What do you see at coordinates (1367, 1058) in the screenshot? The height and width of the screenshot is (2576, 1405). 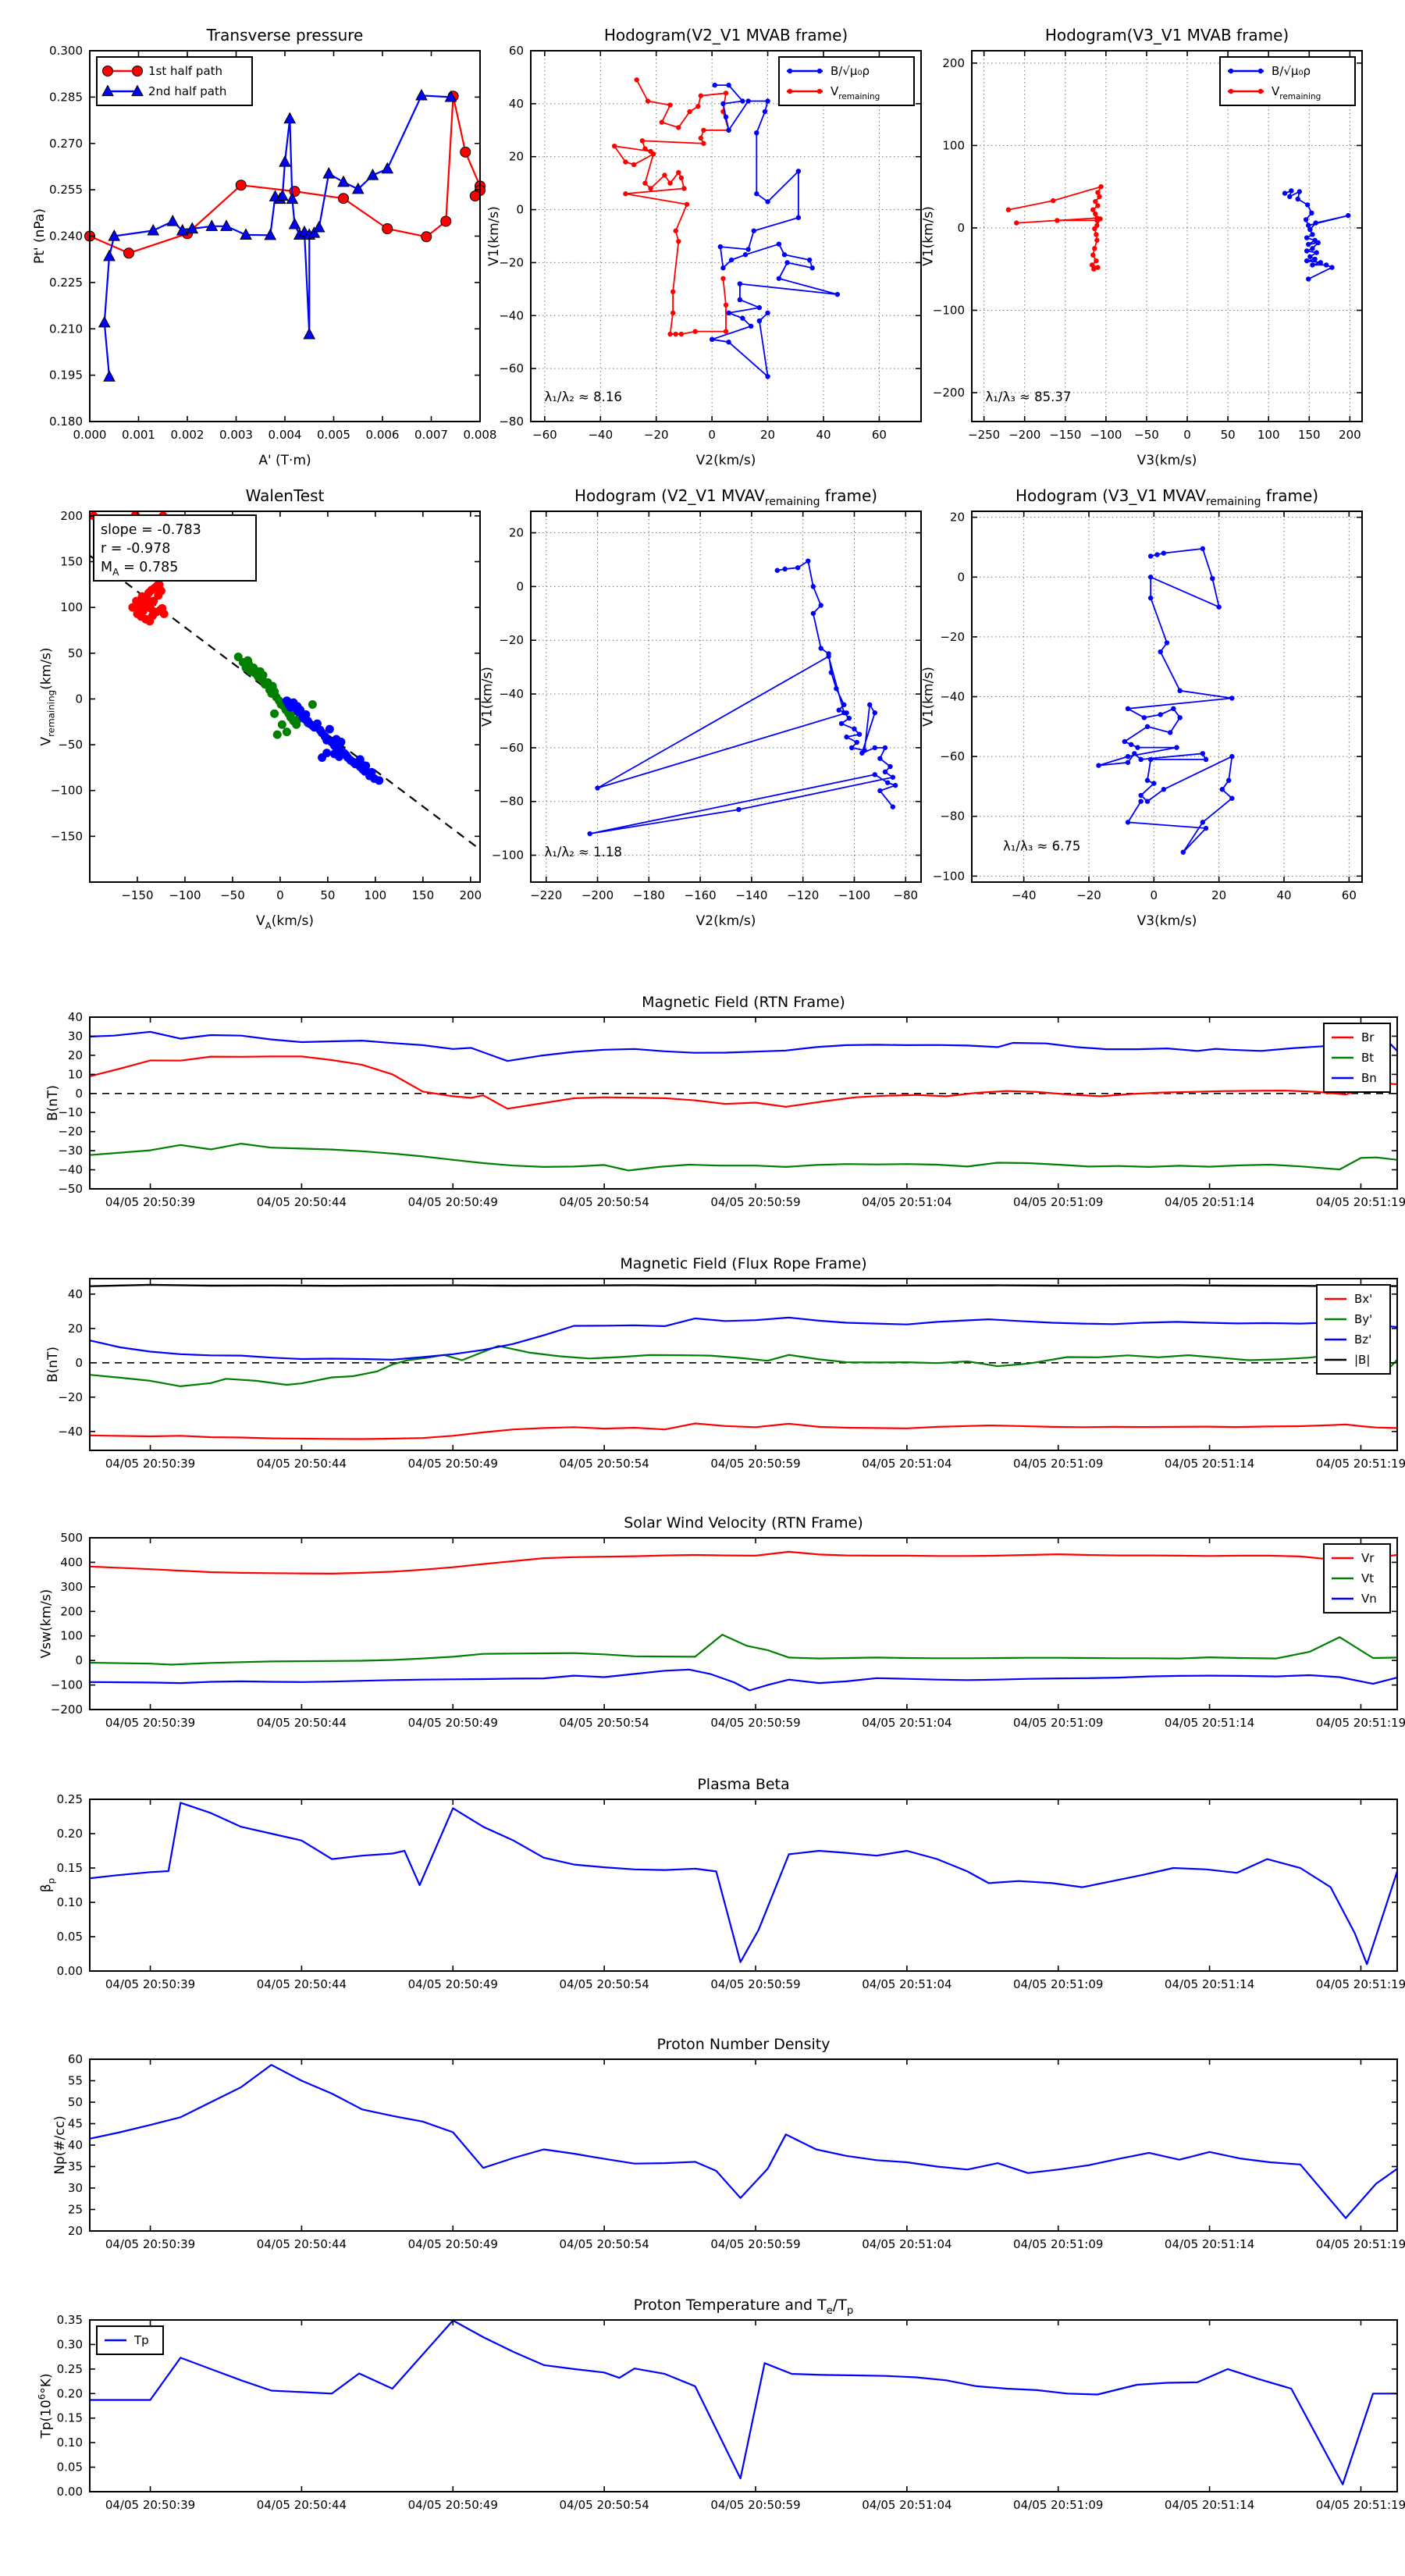 I see `magnetic-field-rtn-legend-label: Bt` at bounding box center [1367, 1058].